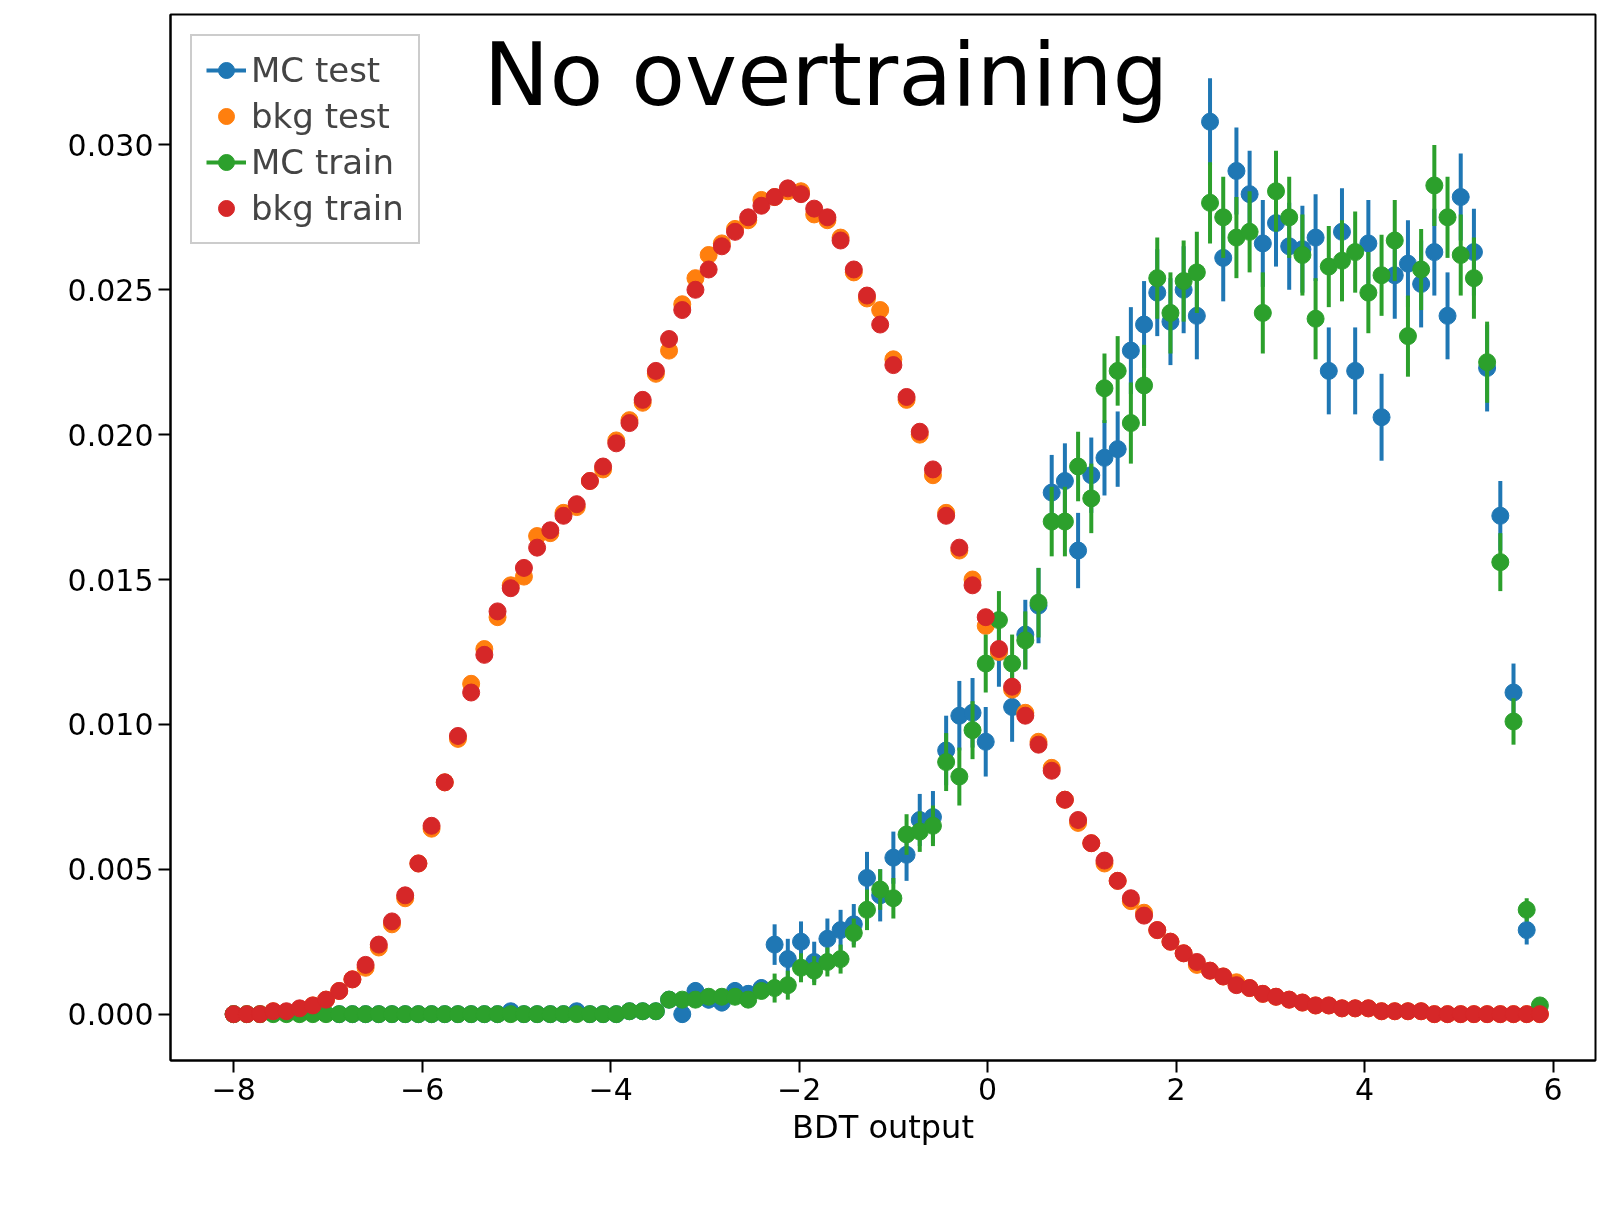 The image size is (1613, 1217). Describe the element at coordinates (422, 1089) in the screenshot. I see `x-tick-label: −6` at that location.